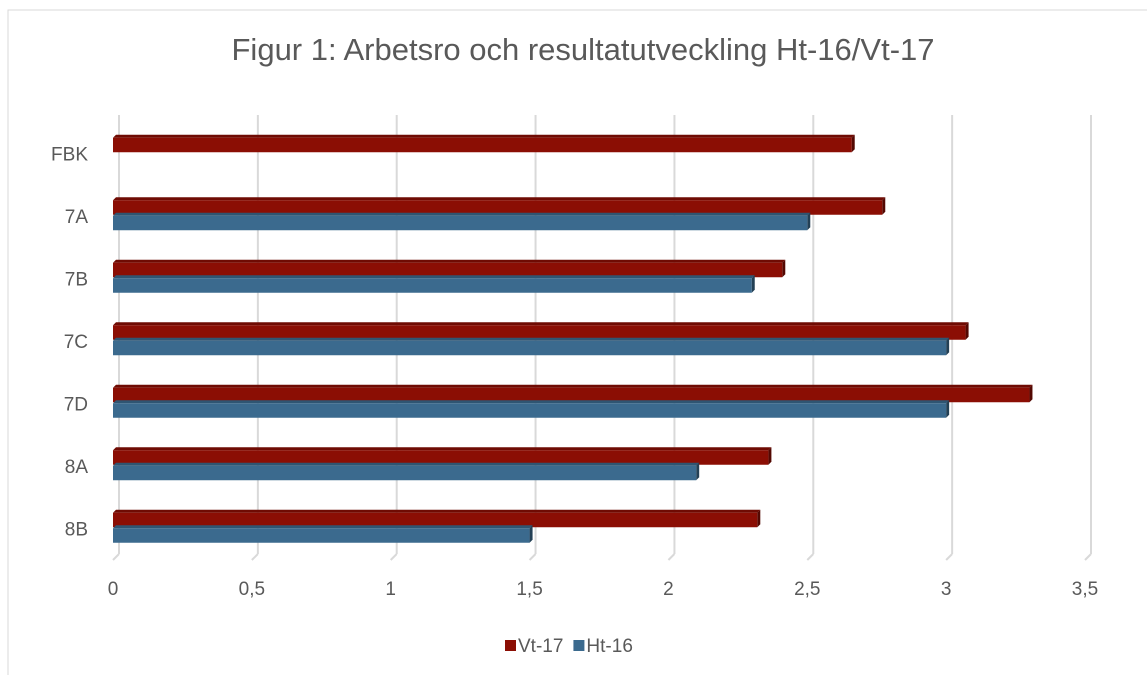 Image resolution: width=1147 pixels, height=675 pixels. What do you see at coordinates (540, 646) in the screenshot?
I see `legend-label: Vt-17` at bounding box center [540, 646].